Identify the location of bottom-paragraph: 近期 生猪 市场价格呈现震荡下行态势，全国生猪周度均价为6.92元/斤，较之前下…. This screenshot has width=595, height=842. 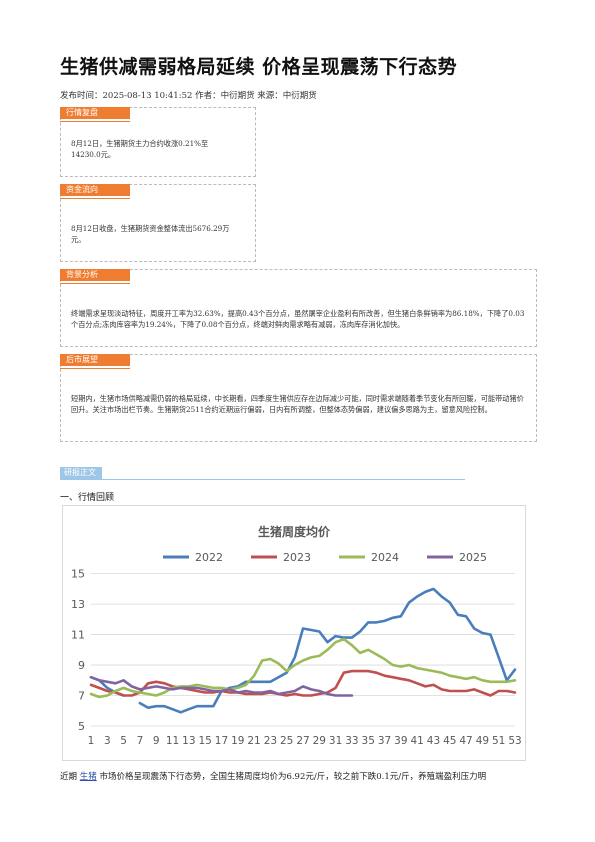
(273, 776).